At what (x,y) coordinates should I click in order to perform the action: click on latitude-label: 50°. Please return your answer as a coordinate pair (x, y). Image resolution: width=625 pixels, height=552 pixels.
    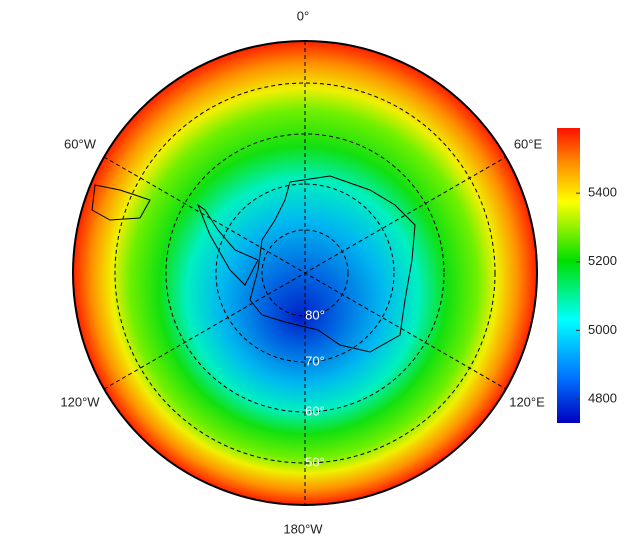
    Looking at the image, I should click on (315, 461).